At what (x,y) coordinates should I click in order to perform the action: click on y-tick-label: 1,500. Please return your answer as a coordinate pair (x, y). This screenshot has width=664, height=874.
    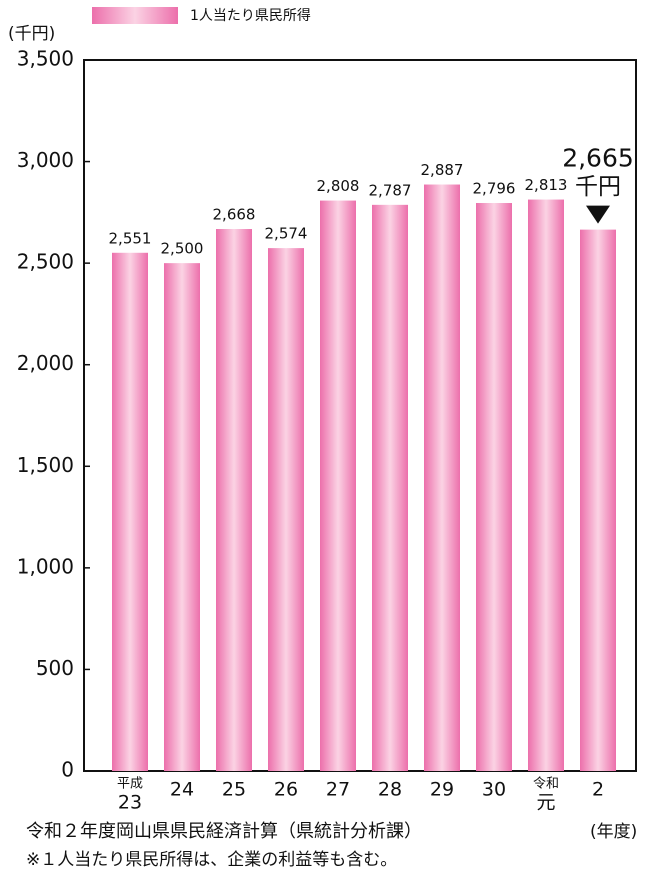
    Looking at the image, I should click on (45, 465).